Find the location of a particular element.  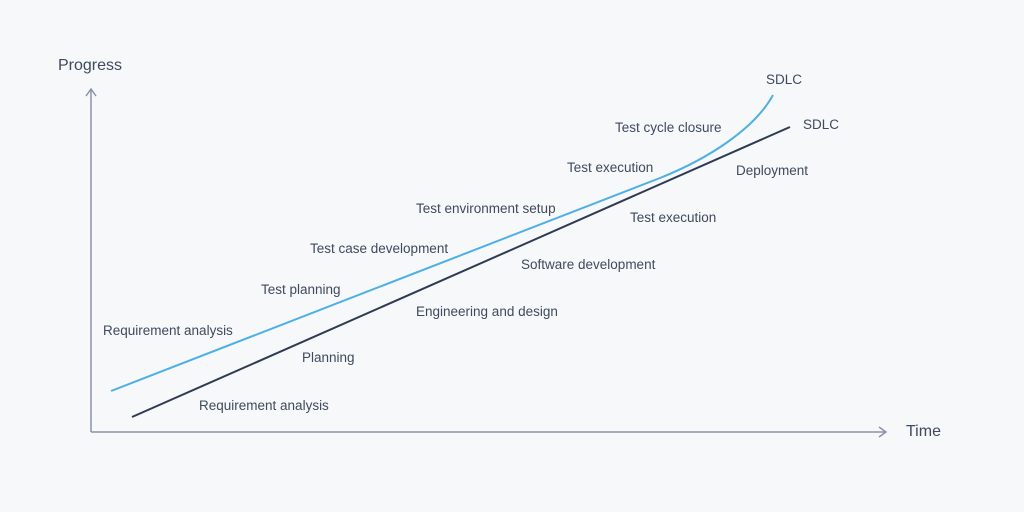

sdlc-phase-label: Software development is located at coordinates (588, 264).